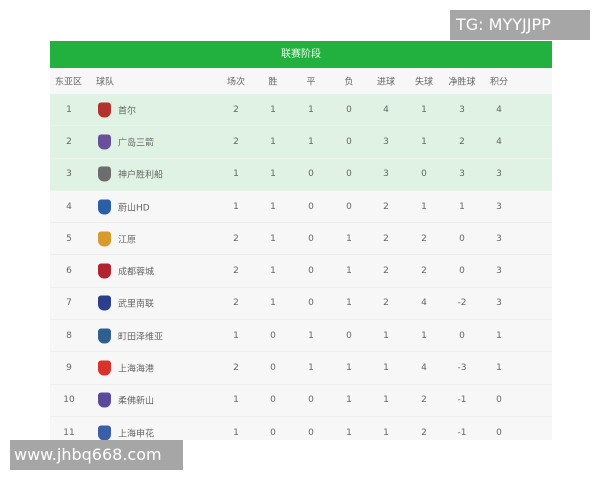 The height and width of the screenshot is (480, 600). I want to click on stat-gf: 3, so click(386, 174).